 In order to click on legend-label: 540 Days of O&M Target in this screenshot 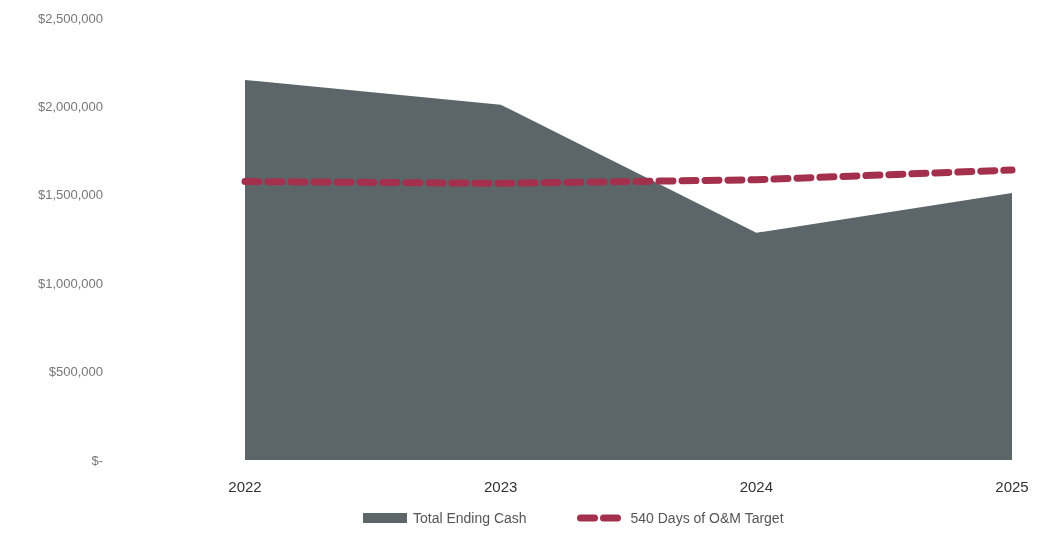, I will do `click(707, 517)`.